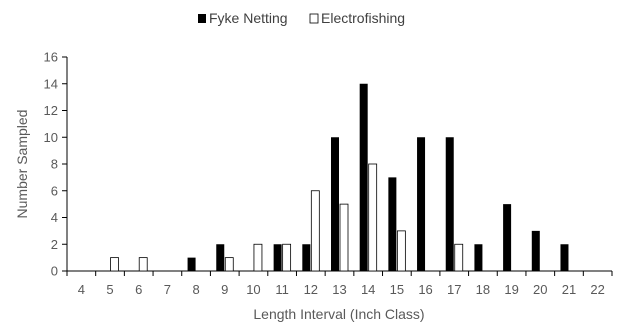  Describe the element at coordinates (224, 289) in the screenshot. I see `x-tick-label: 9` at that location.